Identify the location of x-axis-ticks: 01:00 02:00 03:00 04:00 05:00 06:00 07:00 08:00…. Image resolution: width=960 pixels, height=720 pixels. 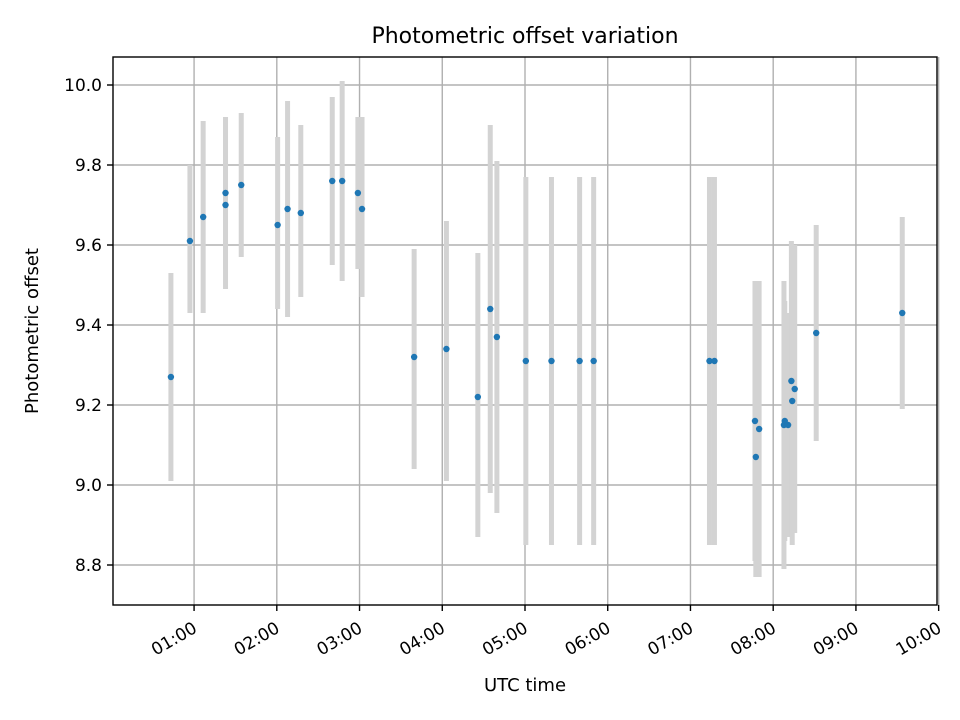
(546, 632).